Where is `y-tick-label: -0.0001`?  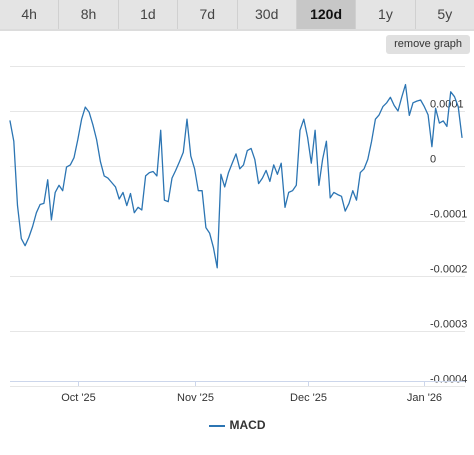 y-tick-label: -0.0001 is located at coordinates (448, 215).